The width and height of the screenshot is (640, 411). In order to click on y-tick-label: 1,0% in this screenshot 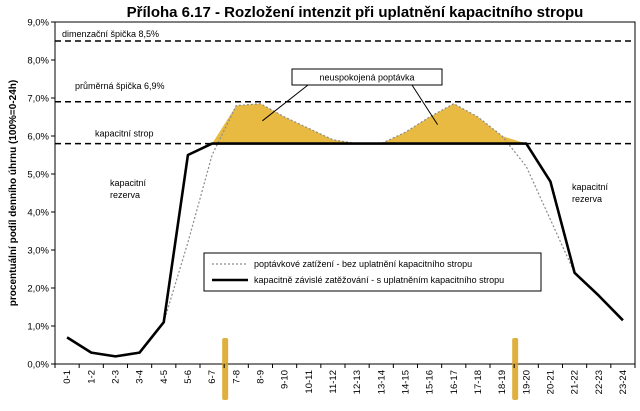, I will do `click(38, 327)`.